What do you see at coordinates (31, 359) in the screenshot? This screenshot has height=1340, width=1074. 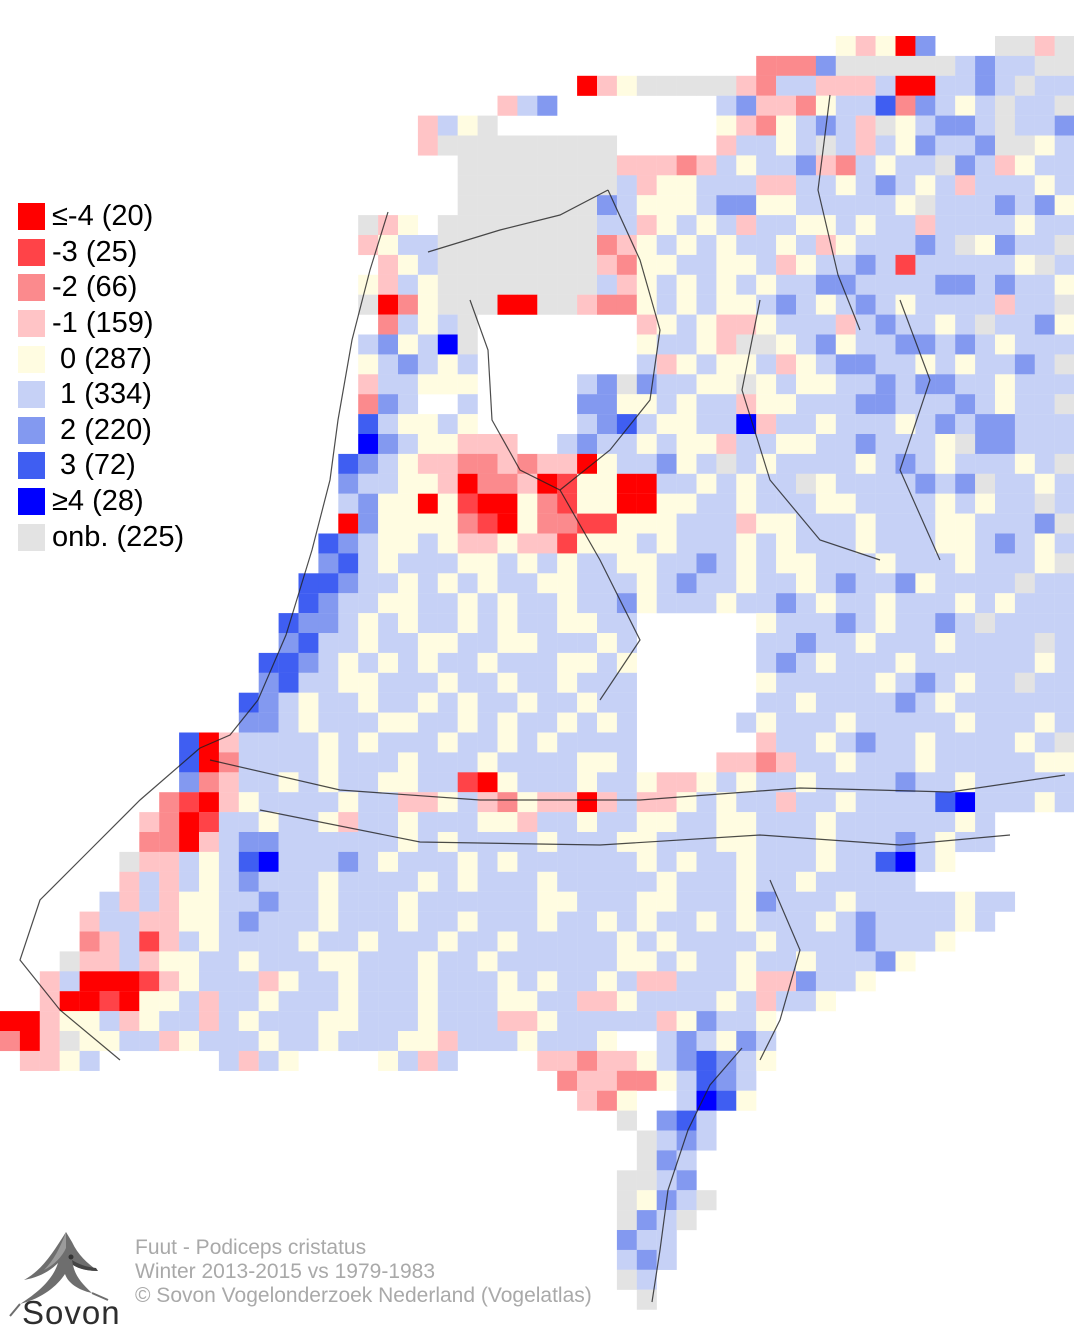 I see `legend-swatch` at bounding box center [31, 359].